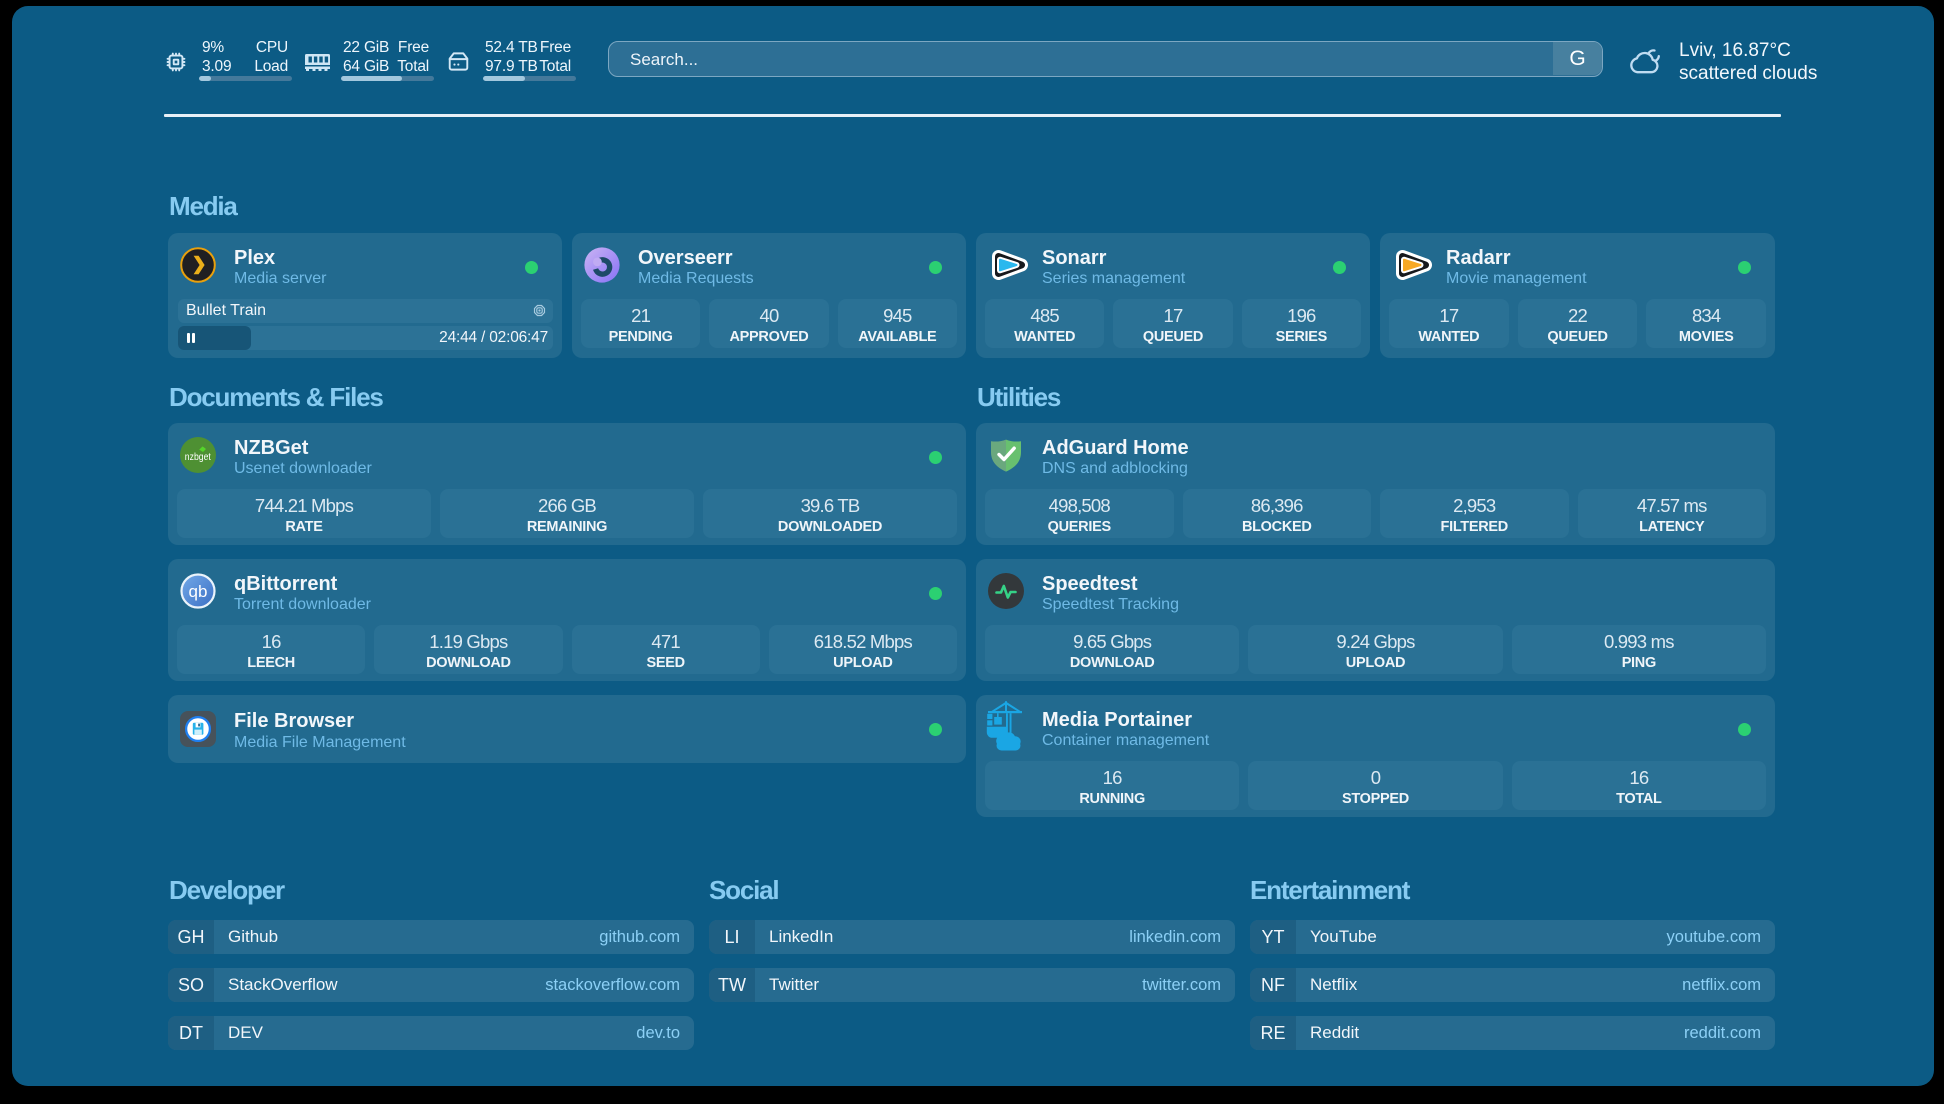  I want to click on svg-text: nzbget, so click(198, 457).